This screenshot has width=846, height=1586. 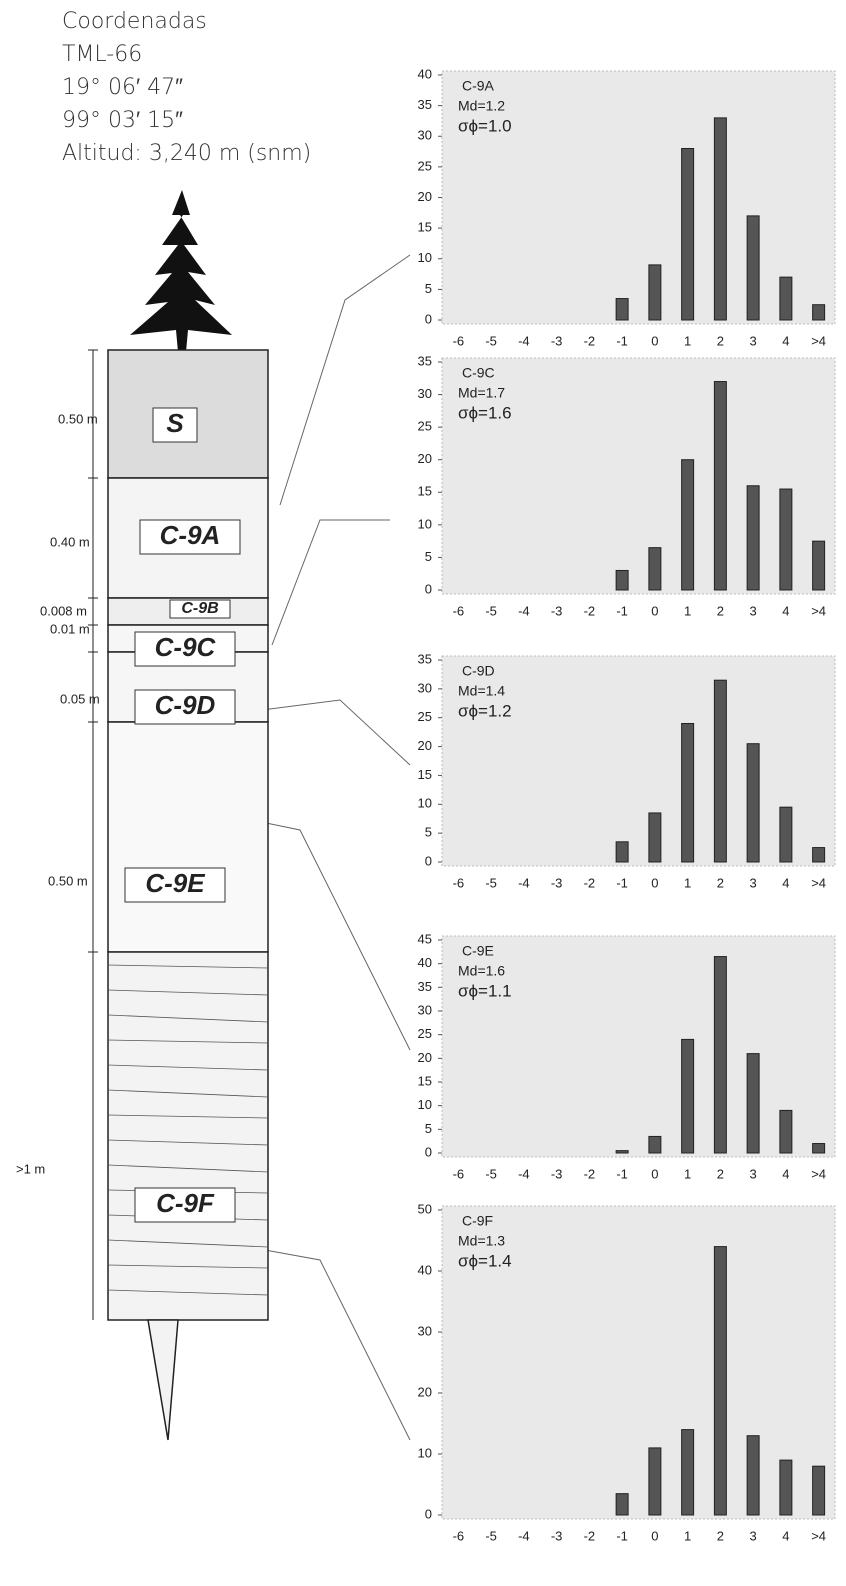 What do you see at coordinates (134, 21) in the screenshot?
I see `header-line: Coordenadas` at bounding box center [134, 21].